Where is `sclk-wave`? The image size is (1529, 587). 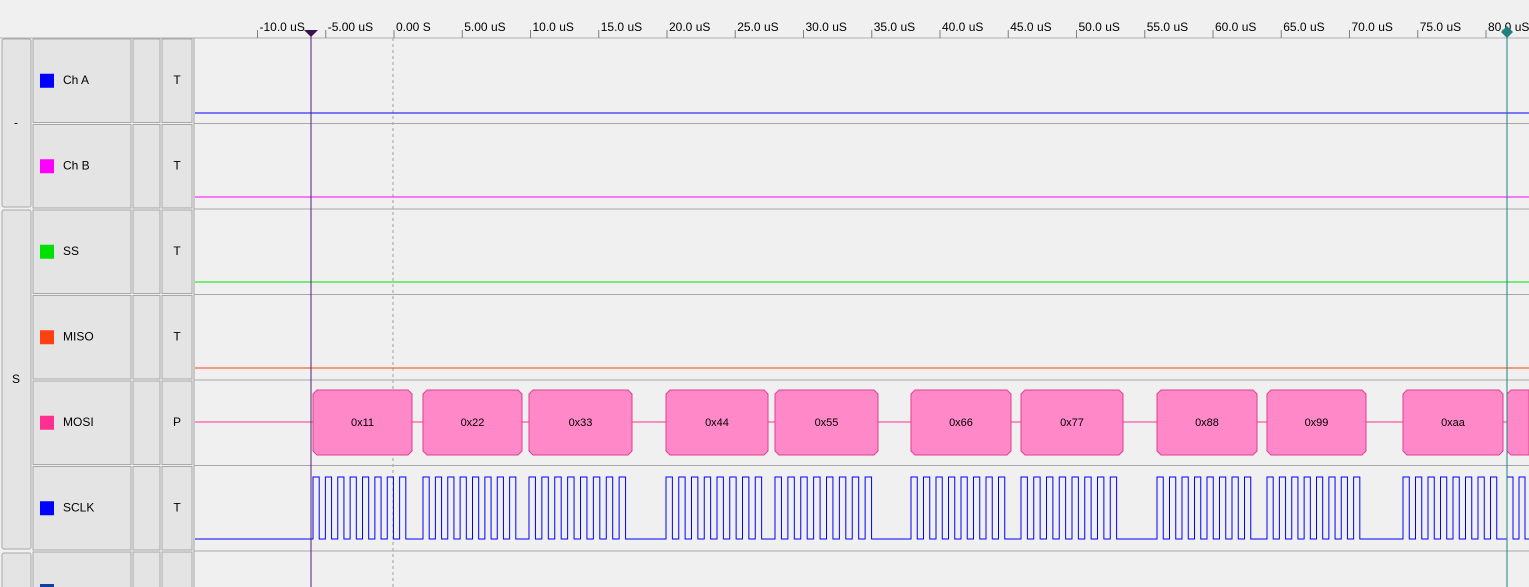
sclk-wave is located at coordinates (862, 508).